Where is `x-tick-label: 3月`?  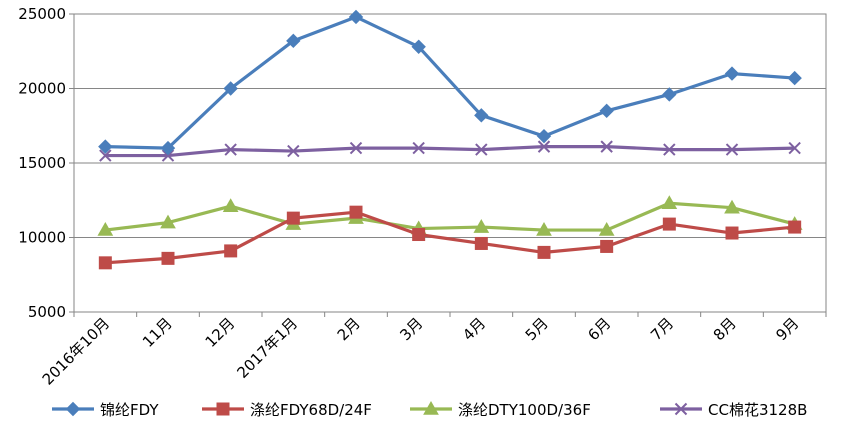 x-tick-label: 3月 is located at coordinates (411, 329).